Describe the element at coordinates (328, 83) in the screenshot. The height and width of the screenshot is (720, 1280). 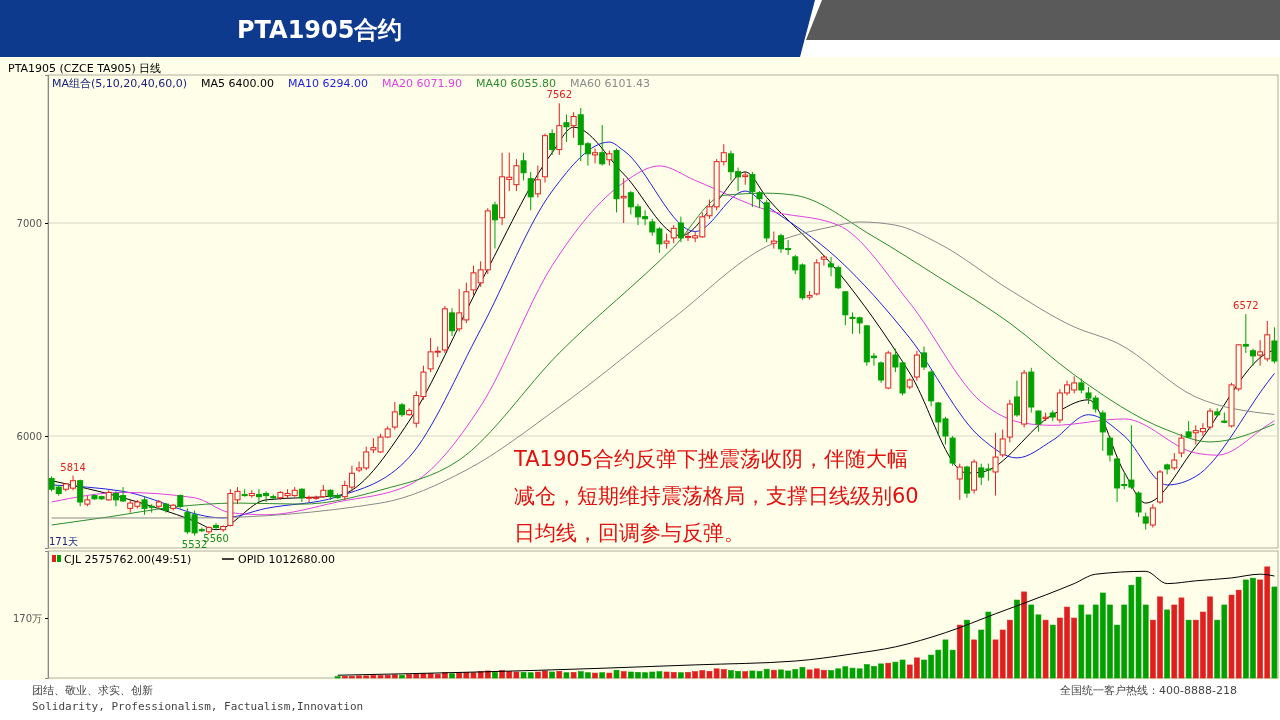
I see `text: MA10 6294.00` at that location.